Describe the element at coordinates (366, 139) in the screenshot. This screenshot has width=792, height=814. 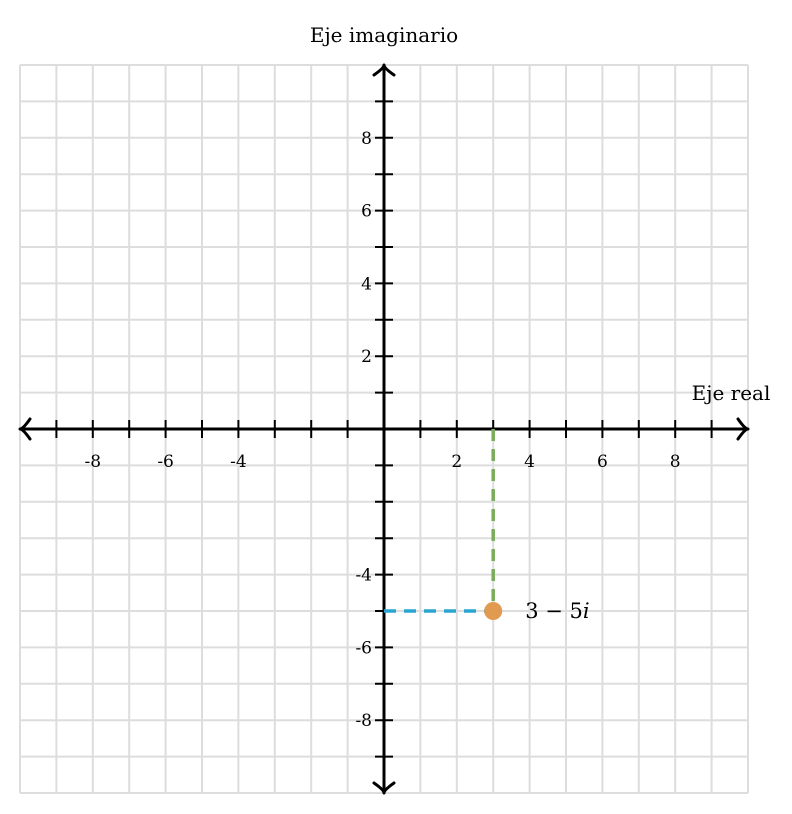
I see `y-tick-label: 8` at that location.